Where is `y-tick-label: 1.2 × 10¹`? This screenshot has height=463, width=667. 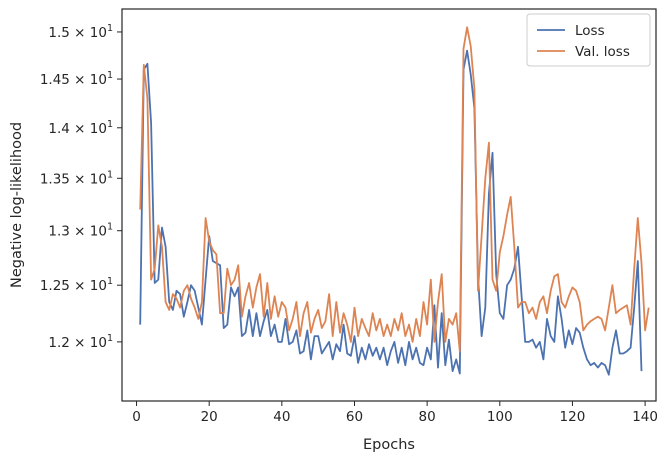 y-tick-label: 1.2 × 10¹ is located at coordinates (80, 342).